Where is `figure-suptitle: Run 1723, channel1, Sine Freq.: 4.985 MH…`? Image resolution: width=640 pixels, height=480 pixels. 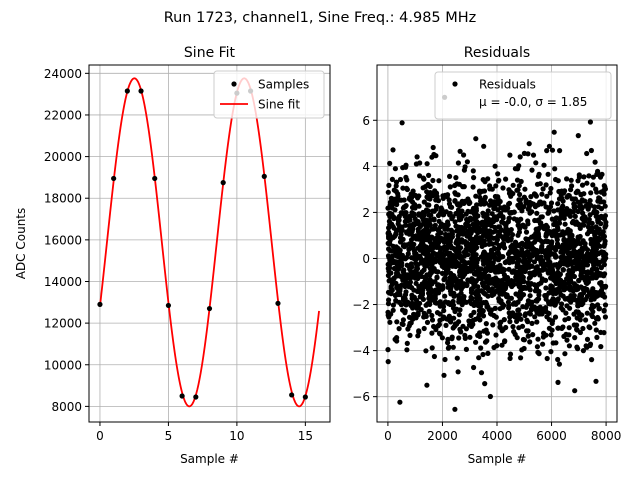 figure-suptitle: Run 1723, channel1, Sine Freq.: 4.985 MH… is located at coordinates (320, 18).